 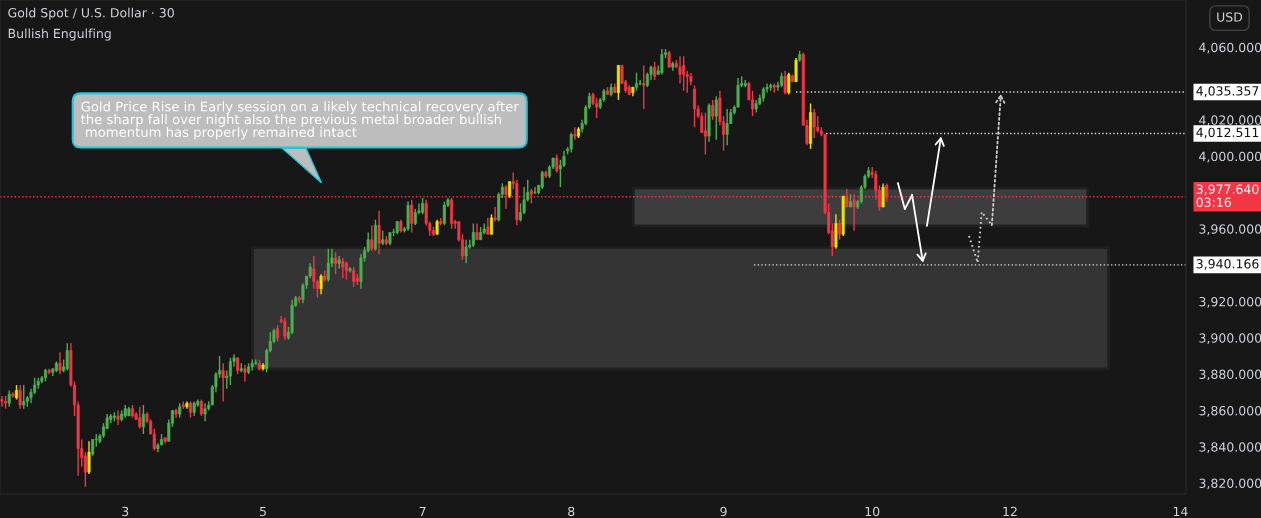 What do you see at coordinates (1227, 91) in the screenshot?
I see `ref-line-label: 4,035.357` at bounding box center [1227, 91].